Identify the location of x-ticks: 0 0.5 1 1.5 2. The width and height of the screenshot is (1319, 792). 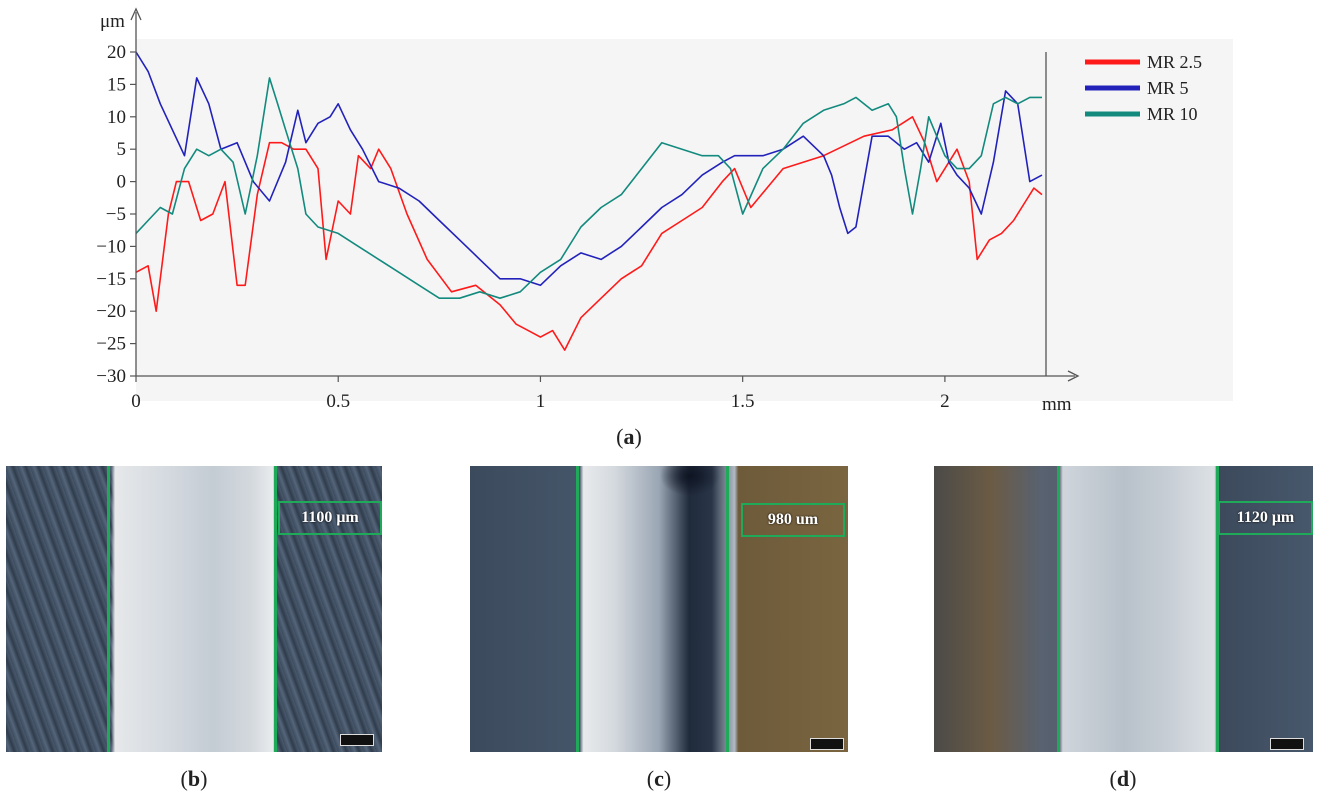
(540, 394).